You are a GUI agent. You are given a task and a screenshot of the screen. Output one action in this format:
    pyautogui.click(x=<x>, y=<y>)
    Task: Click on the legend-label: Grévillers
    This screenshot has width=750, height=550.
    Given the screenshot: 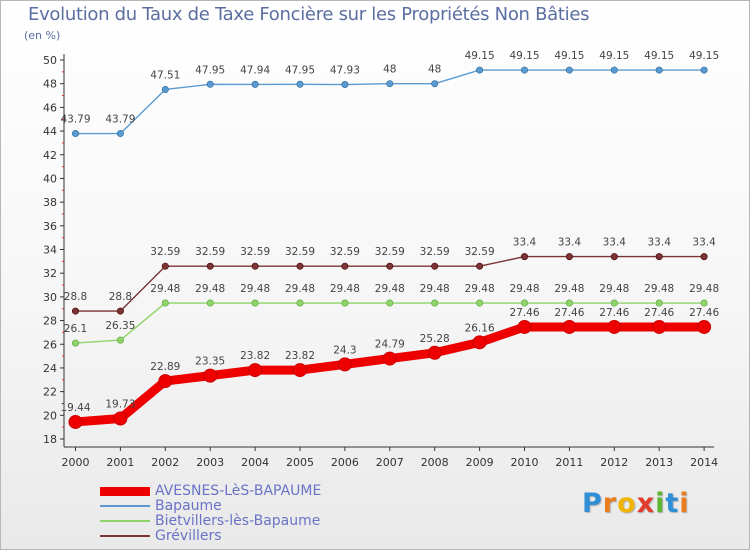 What is the action you would take?
    pyautogui.click(x=188, y=536)
    